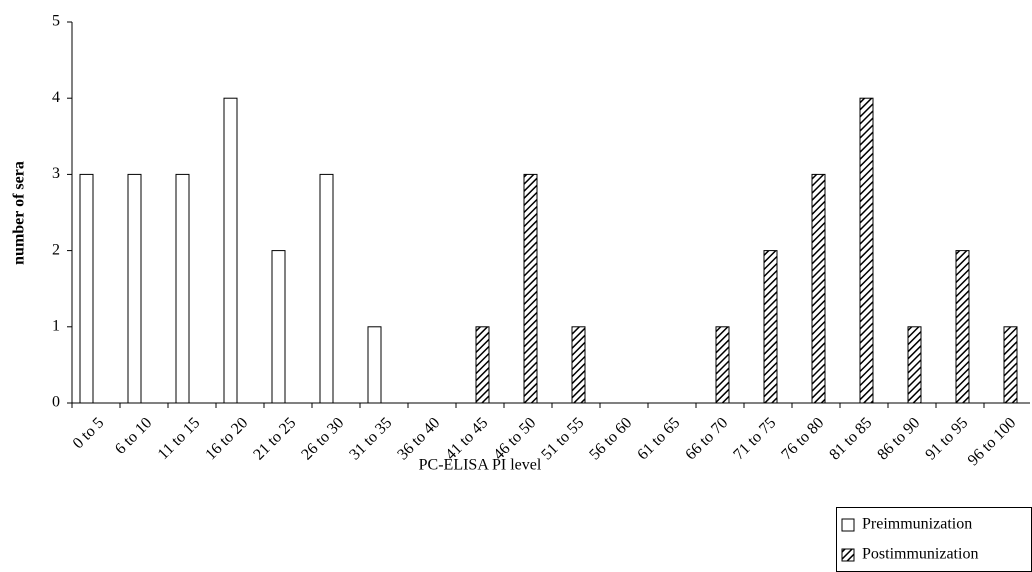  I want to click on x-tick-label: 26 to 30, so click(322, 438).